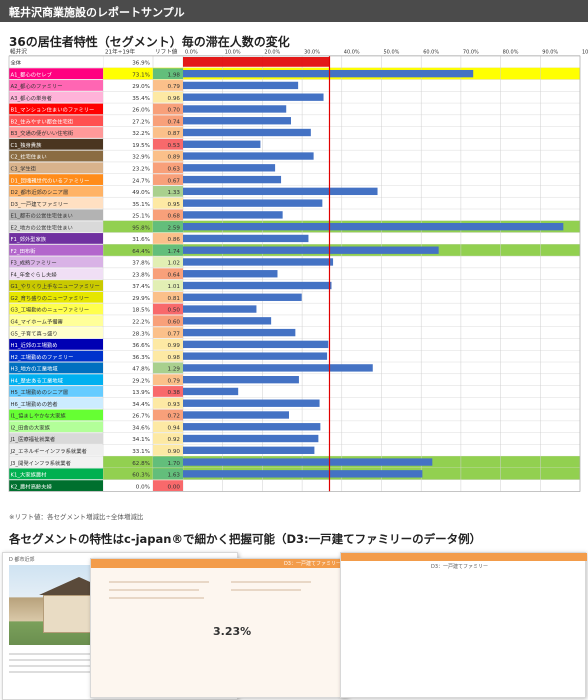 This screenshot has width=588, height=700. What do you see at coordinates (471, 53) in the screenshot?
I see `x-tick-label: 70.0%` at bounding box center [471, 53].